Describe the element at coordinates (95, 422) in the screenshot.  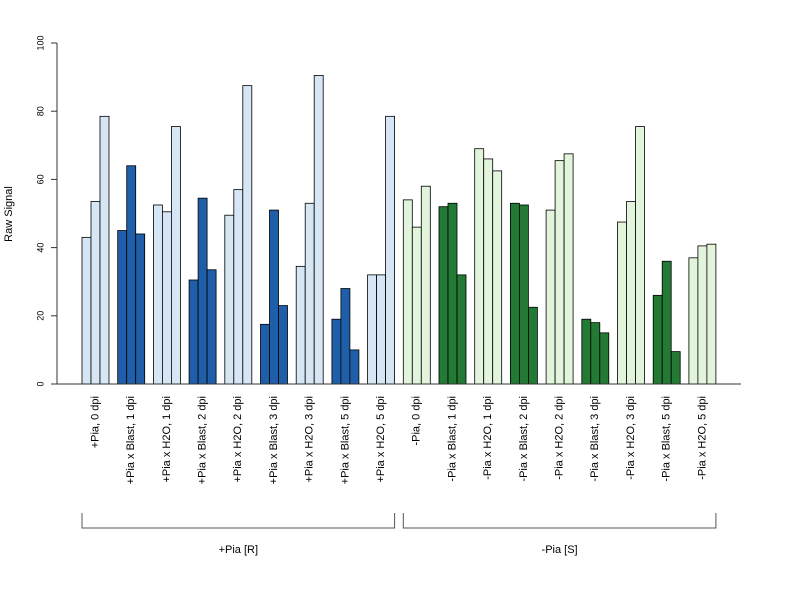
I see `category-label: +Pia, 0 dpi` at that location.